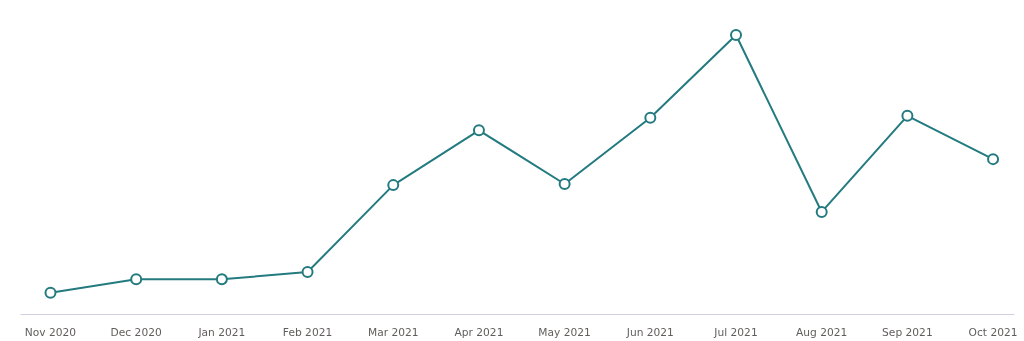 The image size is (1024, 341). What do you see at coordinates (993, 332) in the screenshot?
I see `x-tick-label: Oct 2021` at bounding box center [993, 332].